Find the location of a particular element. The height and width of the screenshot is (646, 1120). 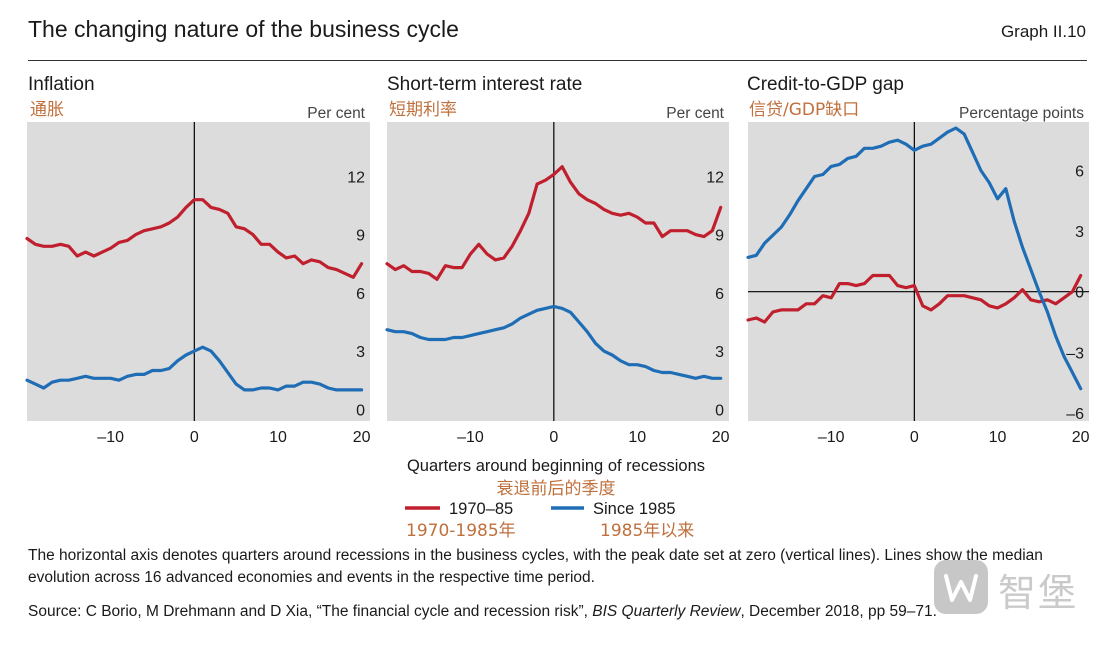

source-suffix: , December 2018, pp 59–71. is located at coordinates (838, 611).